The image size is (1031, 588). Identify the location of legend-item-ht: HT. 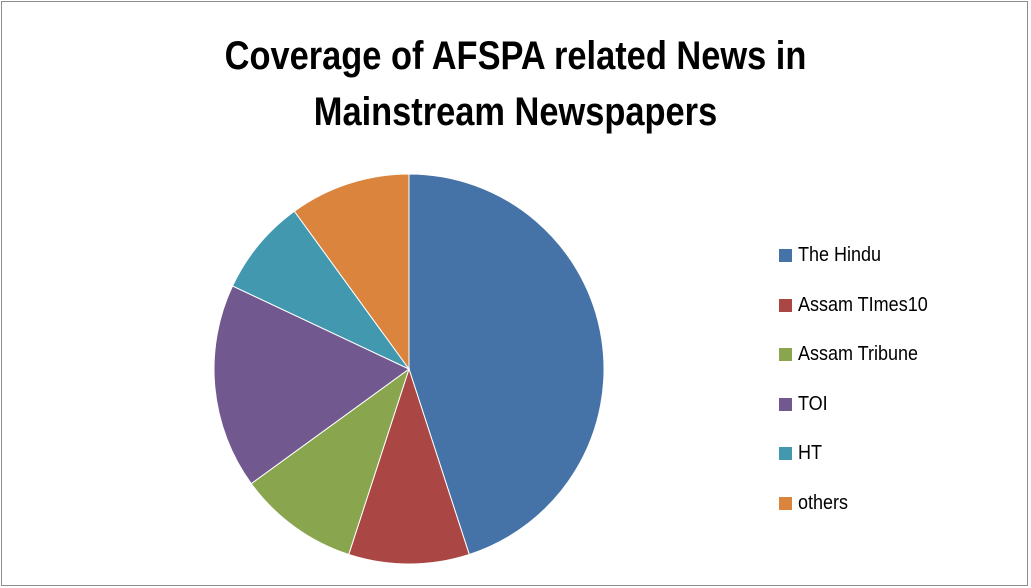
(899, 454).